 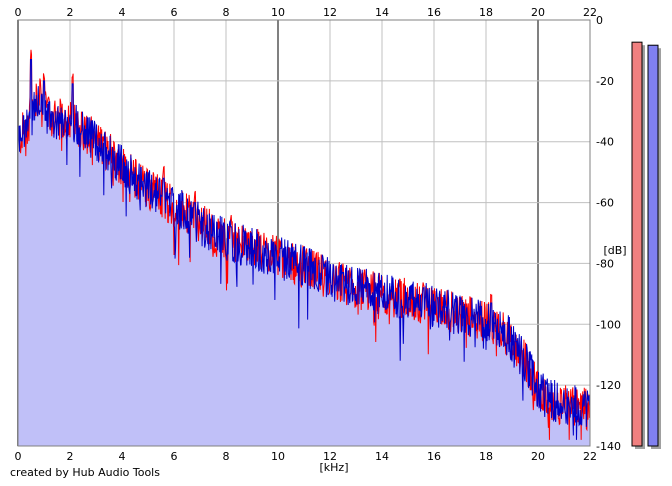 I want to click on x-tick-label-top: 16, so click(x=434, y=12).